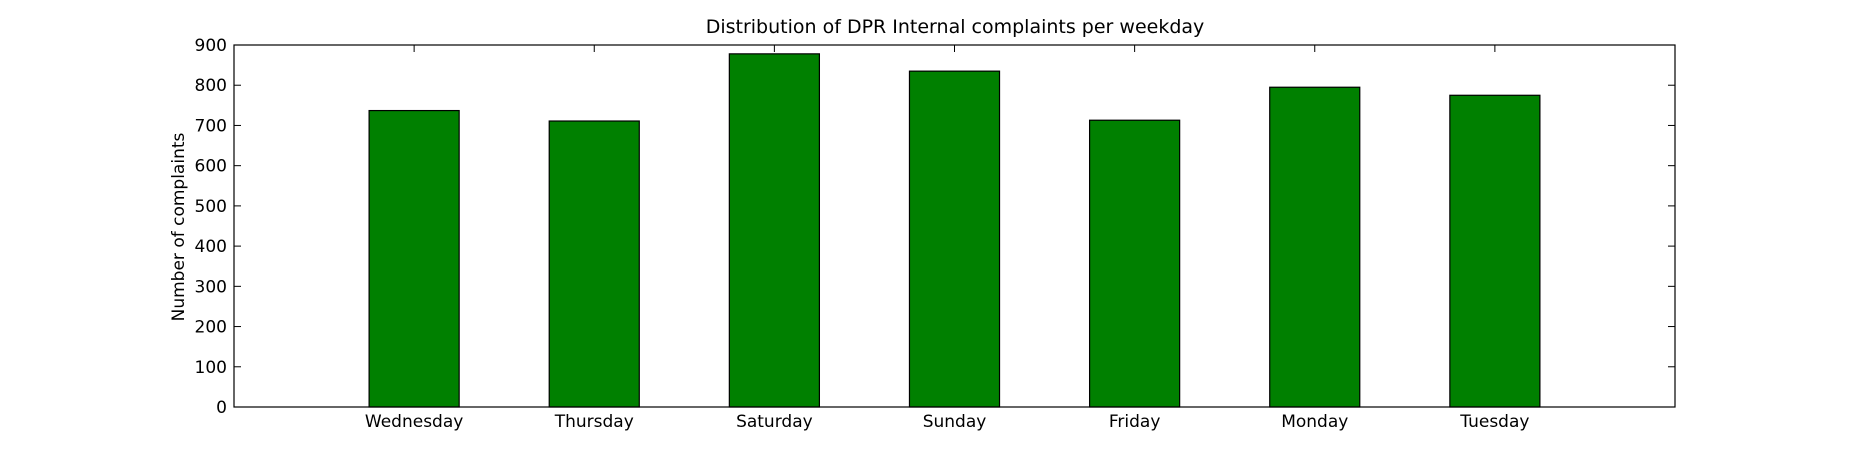 The image size is (1850, 450). I want to click on x-tick-label: Sunday, so click(955, 422).